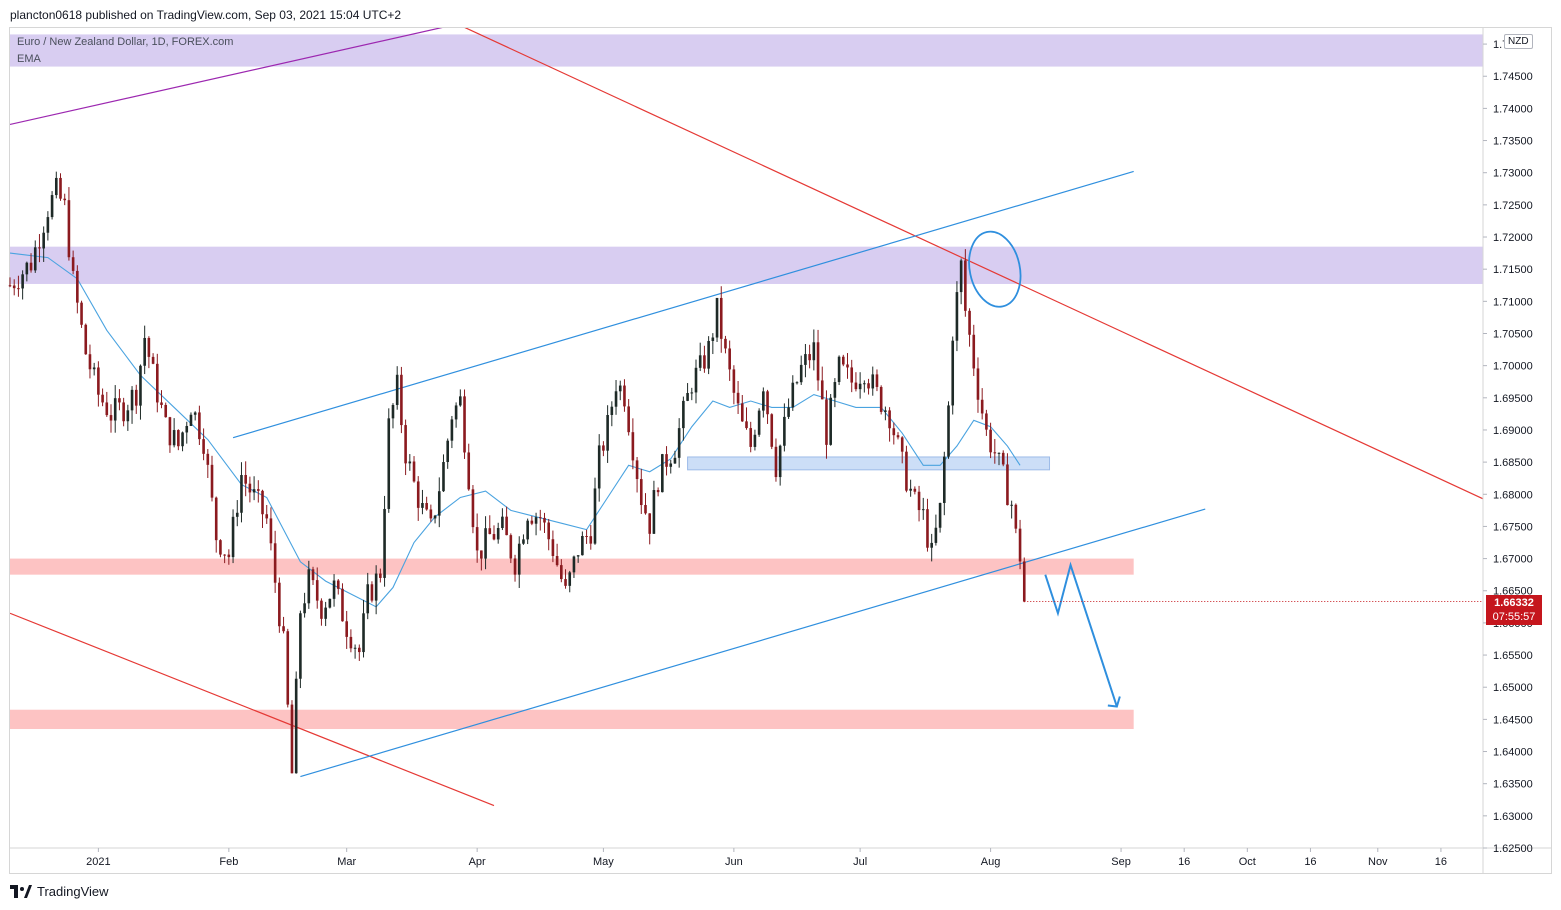  I want to click on price-tick-label: 1.73500, so click(1513, 142).